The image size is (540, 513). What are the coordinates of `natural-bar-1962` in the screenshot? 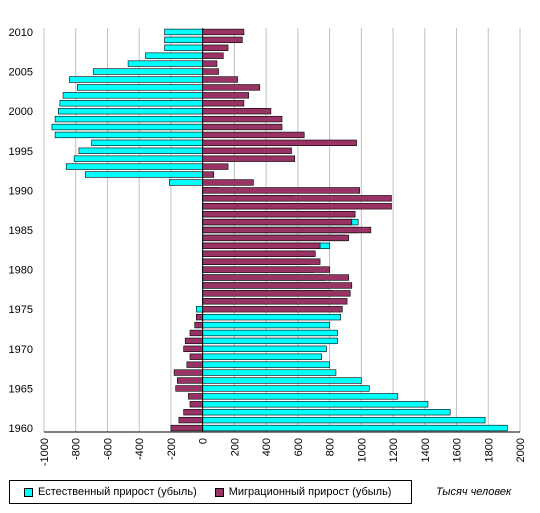 It's located at (326, 412).